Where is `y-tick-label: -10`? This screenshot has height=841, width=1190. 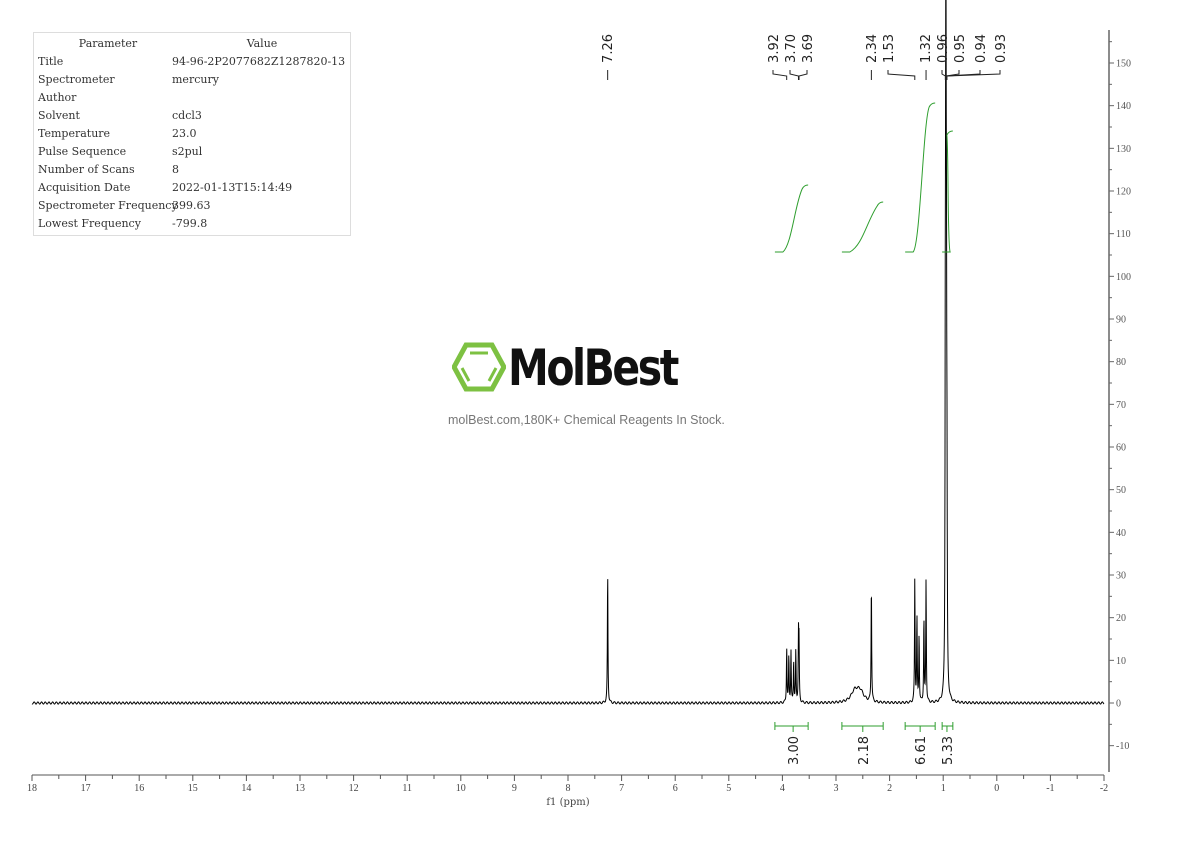
y-tick-label: -10 is located at coordinates (1122, 746).